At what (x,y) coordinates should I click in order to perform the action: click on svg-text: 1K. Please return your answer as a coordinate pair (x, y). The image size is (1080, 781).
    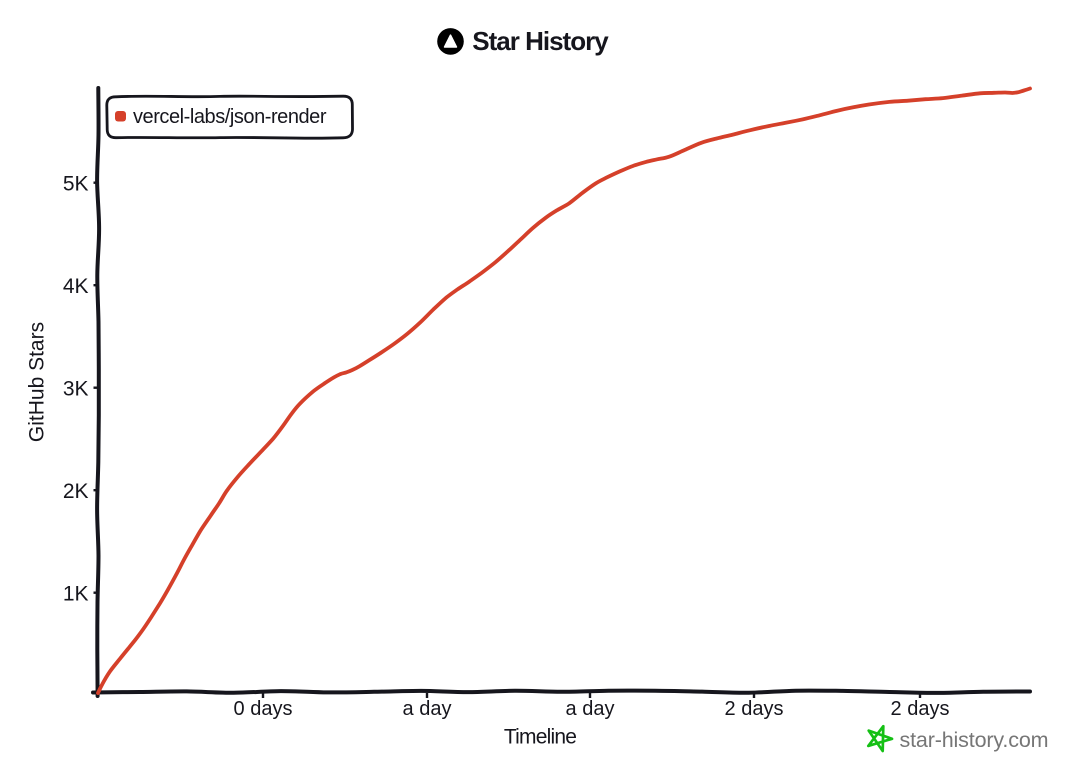
    Looking at the image, I should click on (76, 594).